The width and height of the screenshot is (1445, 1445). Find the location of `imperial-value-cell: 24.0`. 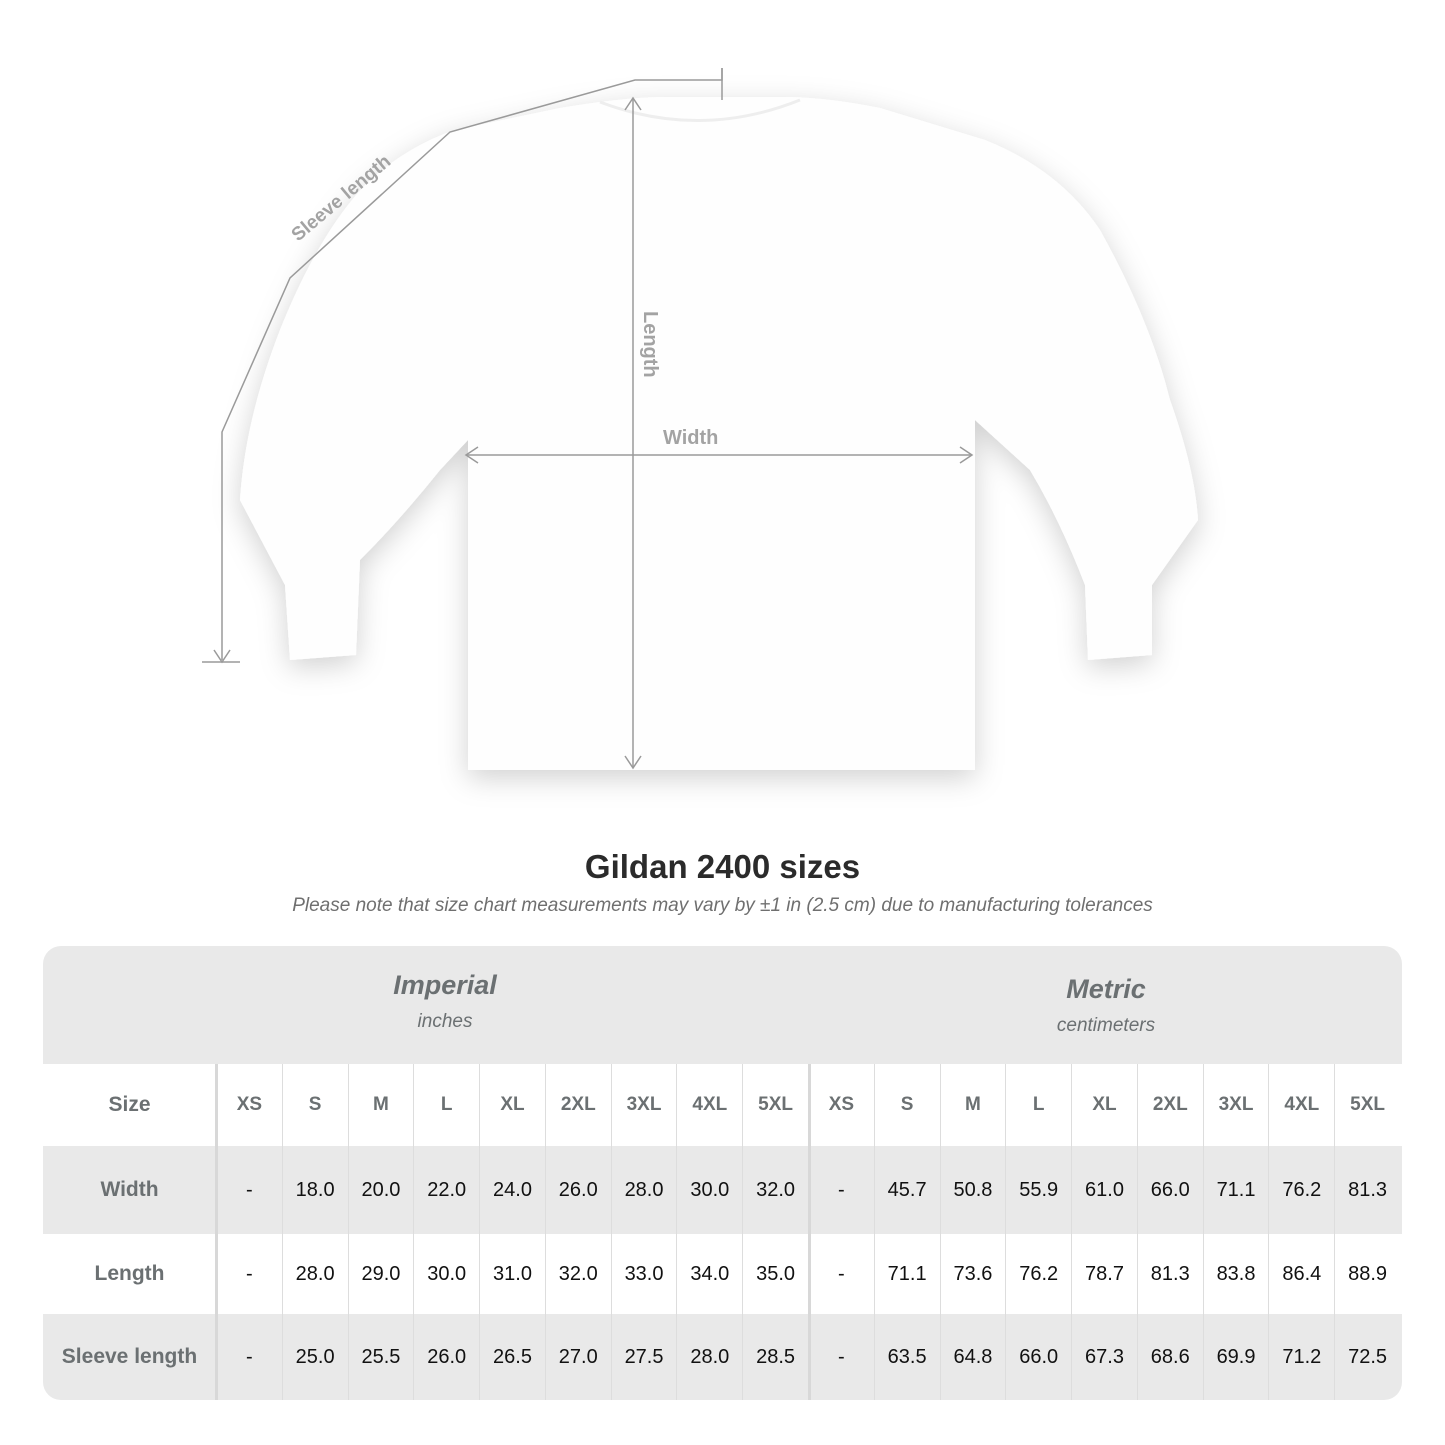

imperial-value-cell: 24.0 is located at coordinates (512, 1190).